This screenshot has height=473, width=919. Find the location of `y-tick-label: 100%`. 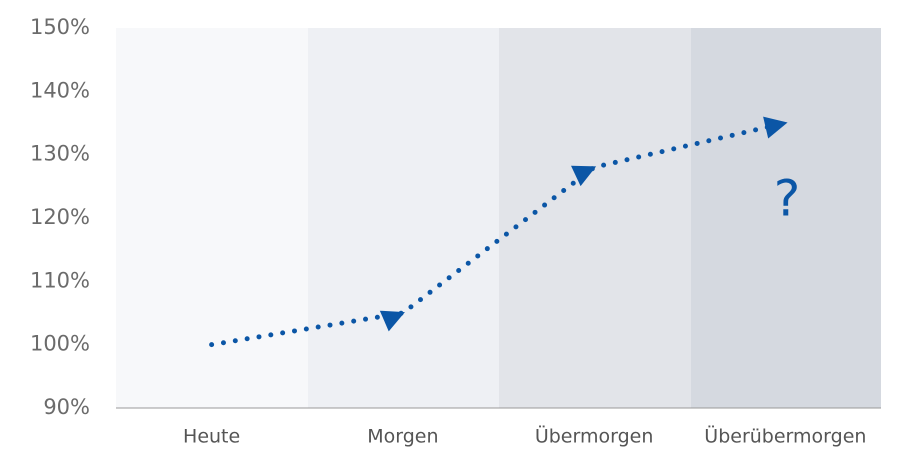

y-tick-label: 100% is located at coordinates (60, 344).